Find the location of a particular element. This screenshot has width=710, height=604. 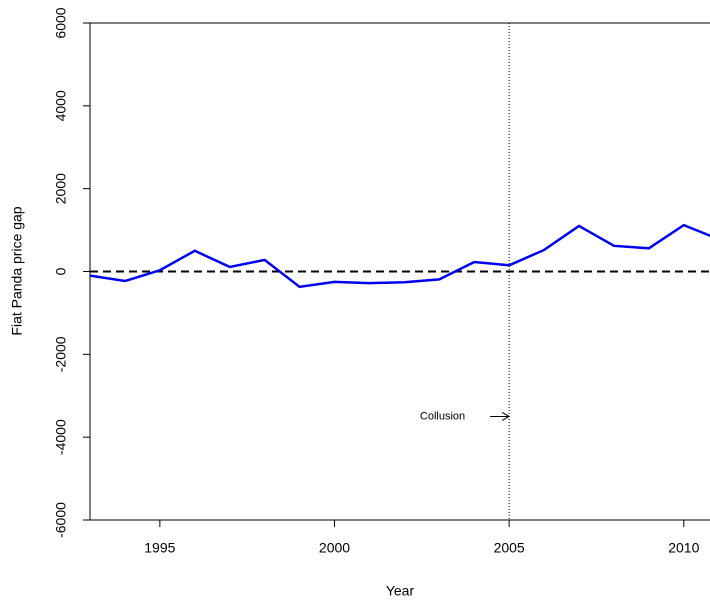

y-tick-label: 2000 is located at coordinates (61, 188).